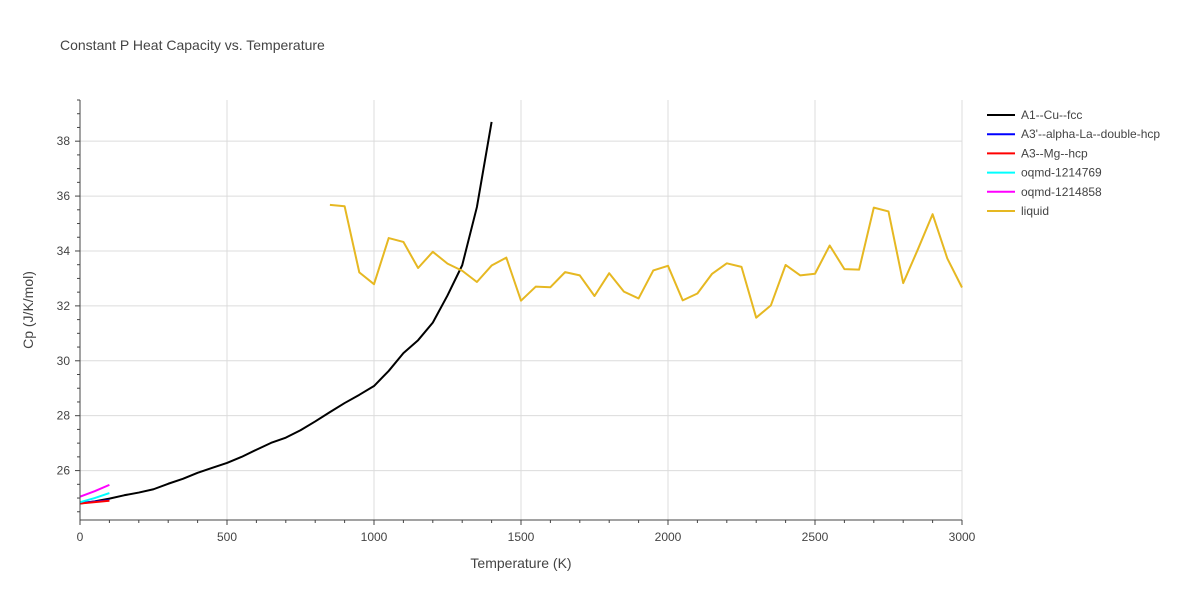  Describe the element at coordinates (1061, 192) in the screenshot. I see `legend-label-oqmd-1214858: oqmd-1214858` at that location.